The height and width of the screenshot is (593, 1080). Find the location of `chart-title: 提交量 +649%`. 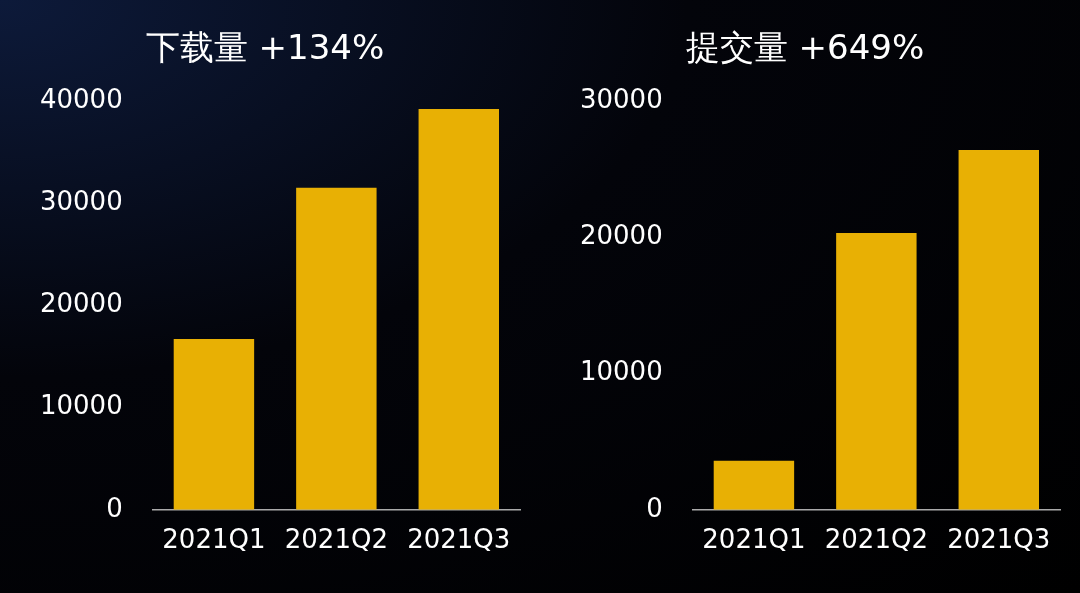

chart-title: 提交量 +649% is located at coordinates (805, 47).